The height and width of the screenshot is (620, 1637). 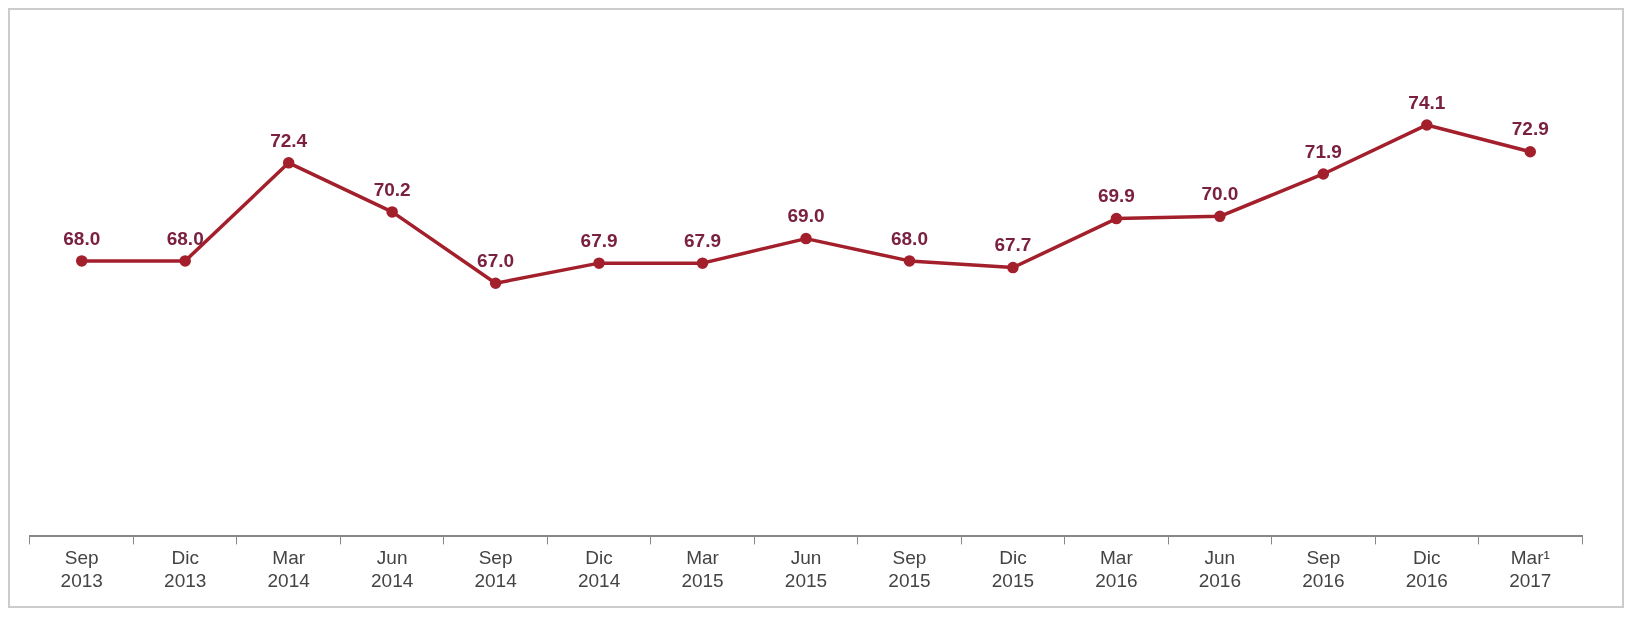 I want to click on x-tick-label: Mar 2016, so click(x=1116, y=569).